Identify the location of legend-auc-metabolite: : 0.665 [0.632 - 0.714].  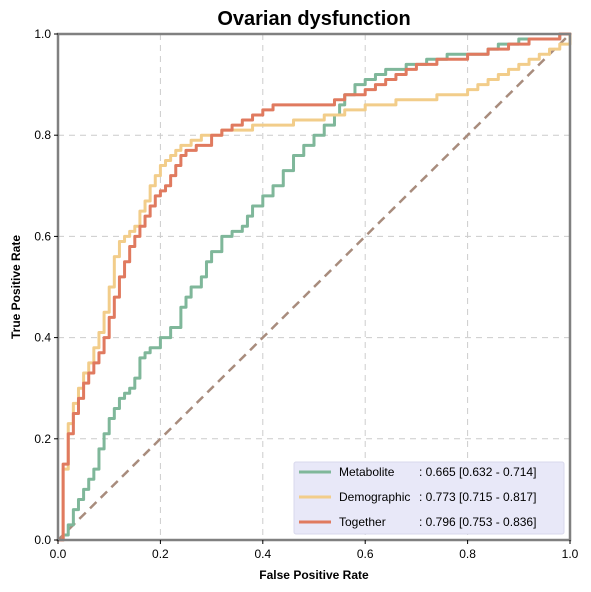
(477, 472).